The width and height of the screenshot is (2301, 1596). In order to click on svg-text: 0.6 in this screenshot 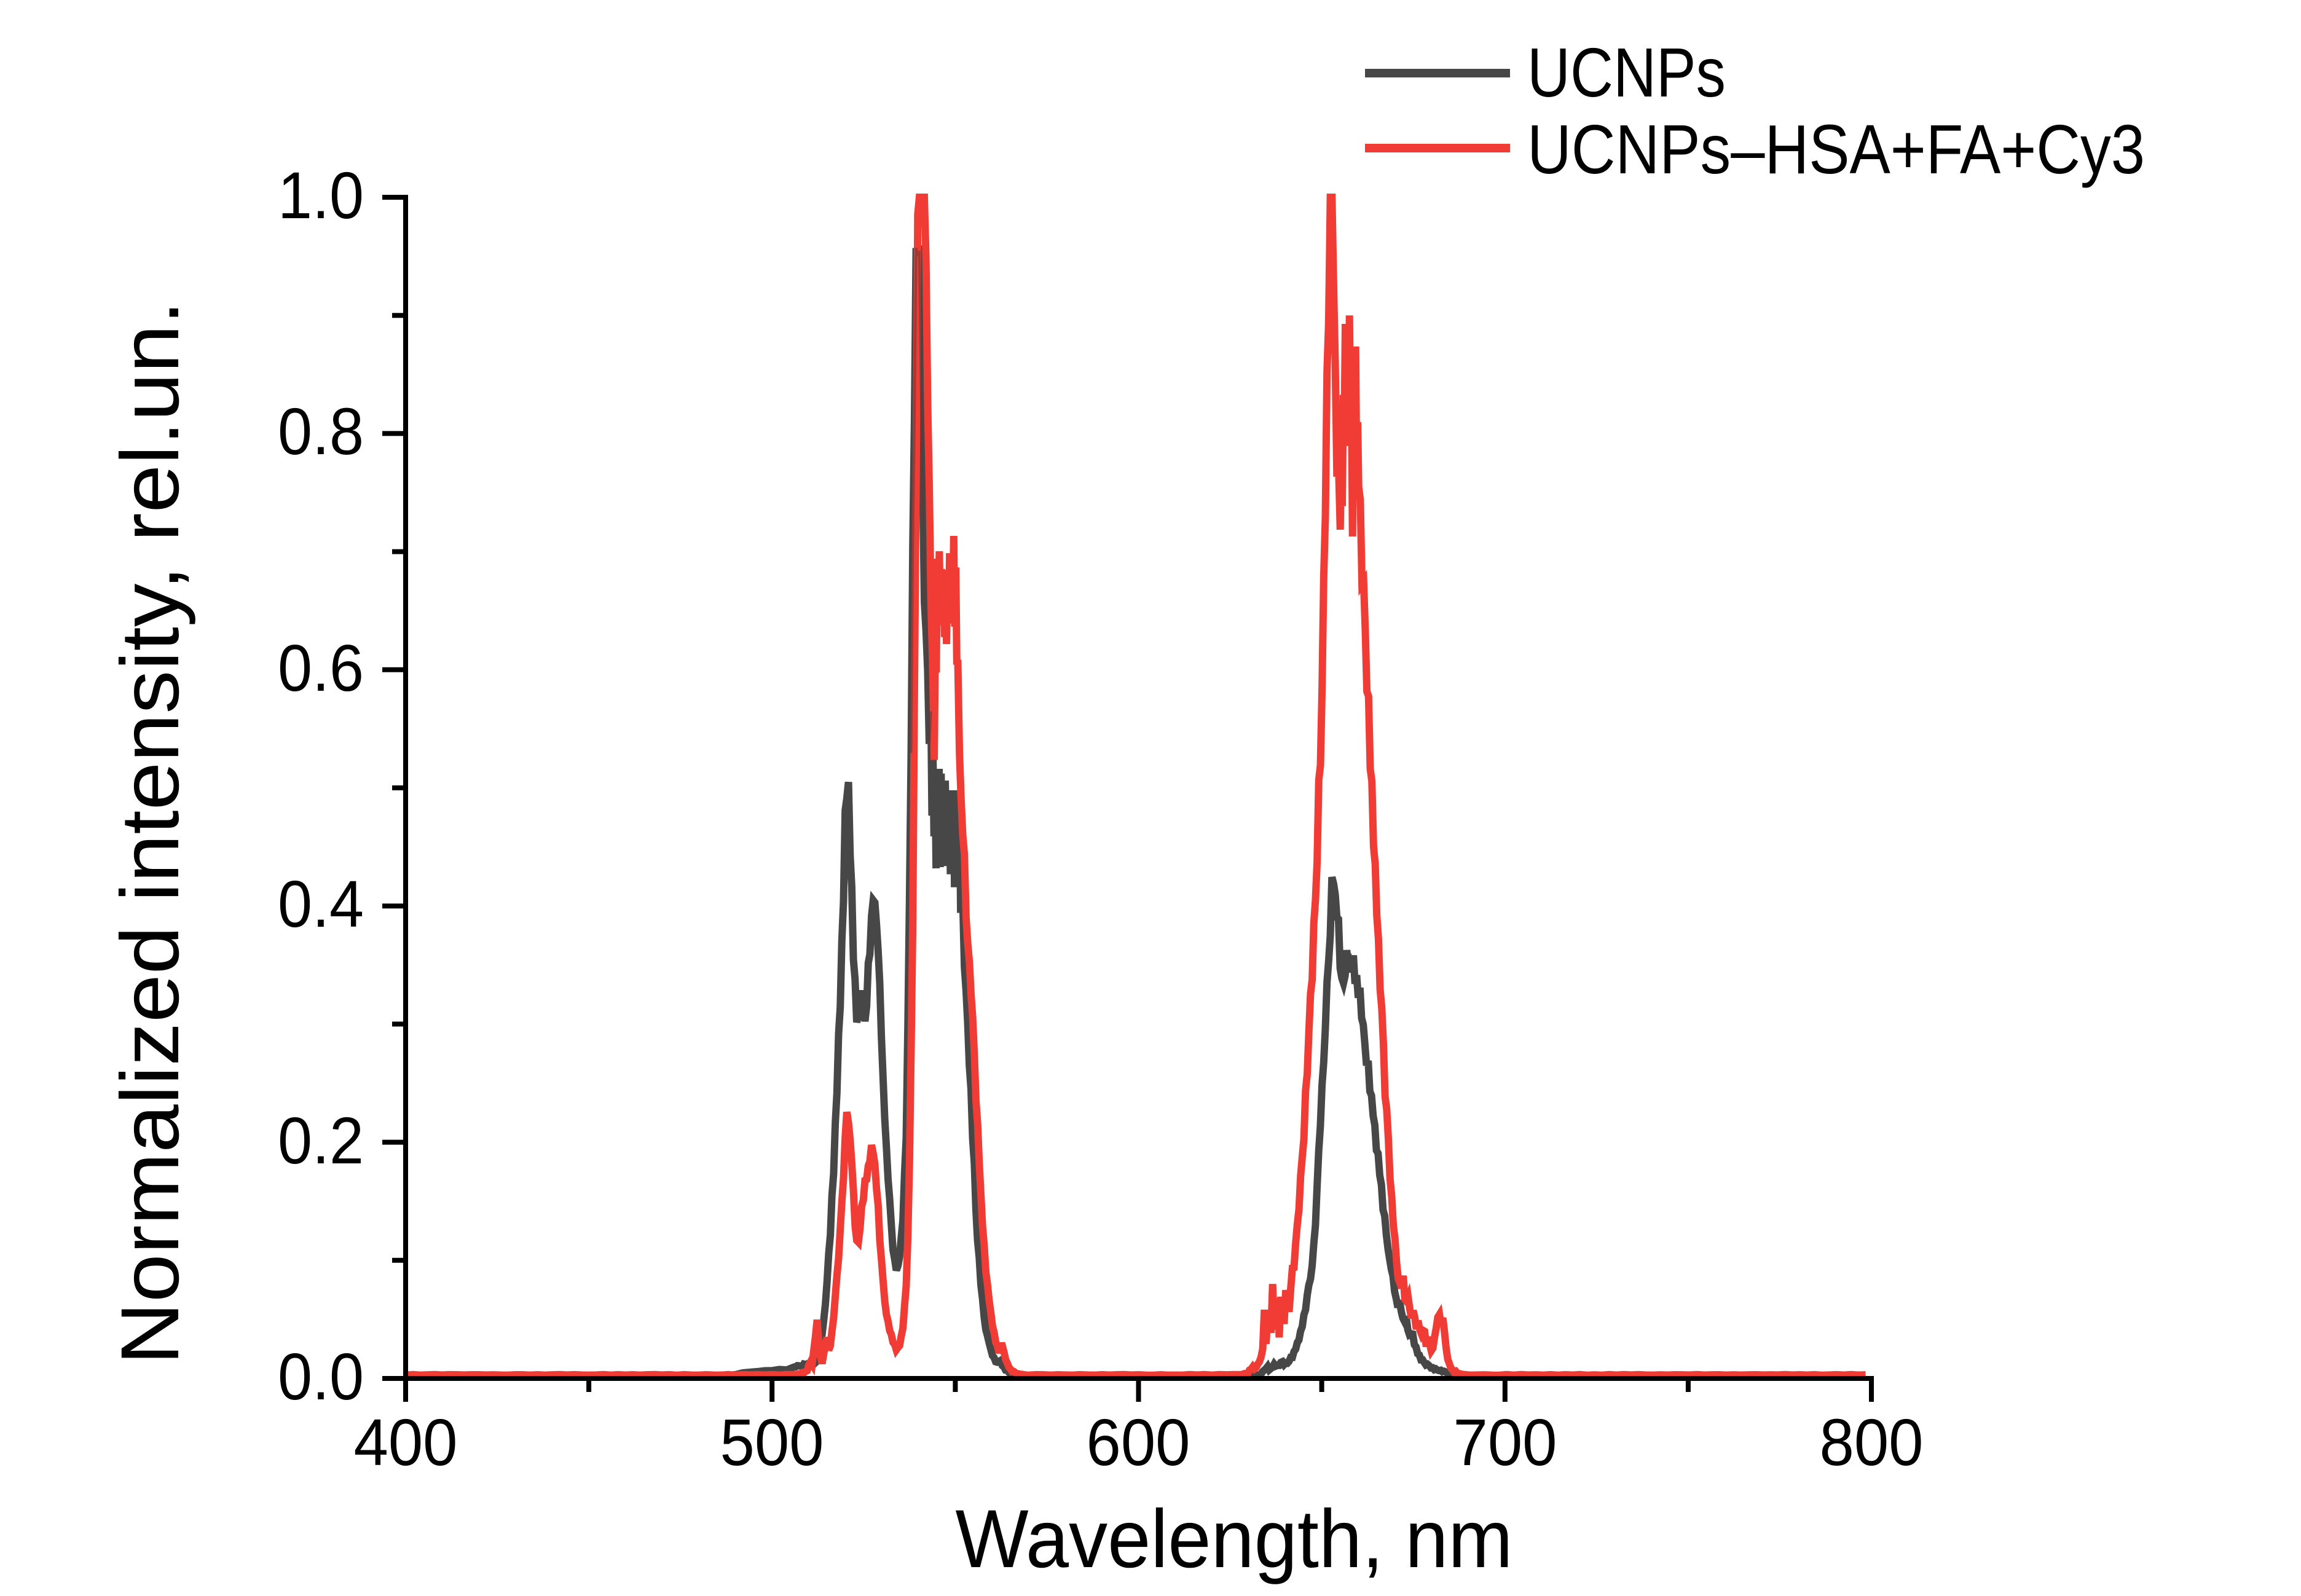, I will do `click(321, 668)`.